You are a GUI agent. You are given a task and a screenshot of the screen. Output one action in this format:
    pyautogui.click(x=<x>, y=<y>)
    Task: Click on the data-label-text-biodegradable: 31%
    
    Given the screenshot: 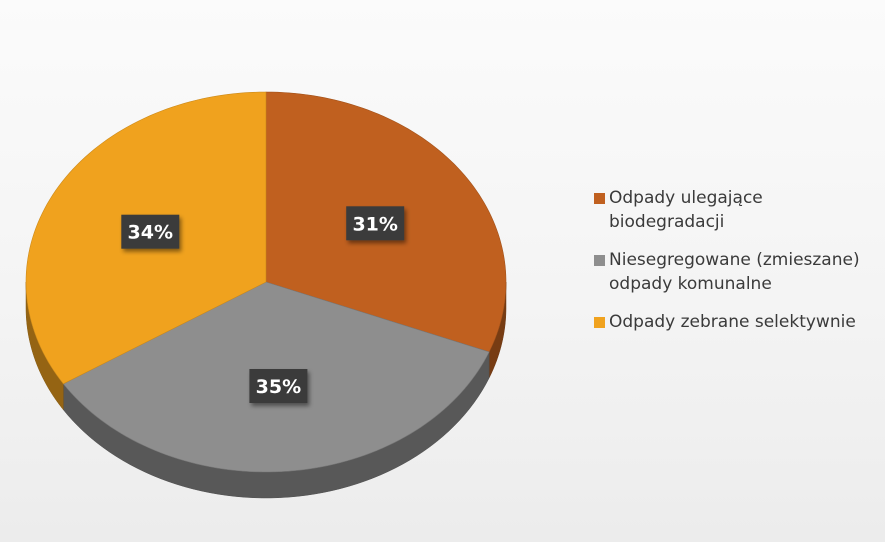 What is the action you would take?
    pyautogui.click(x=374, y=224)
    